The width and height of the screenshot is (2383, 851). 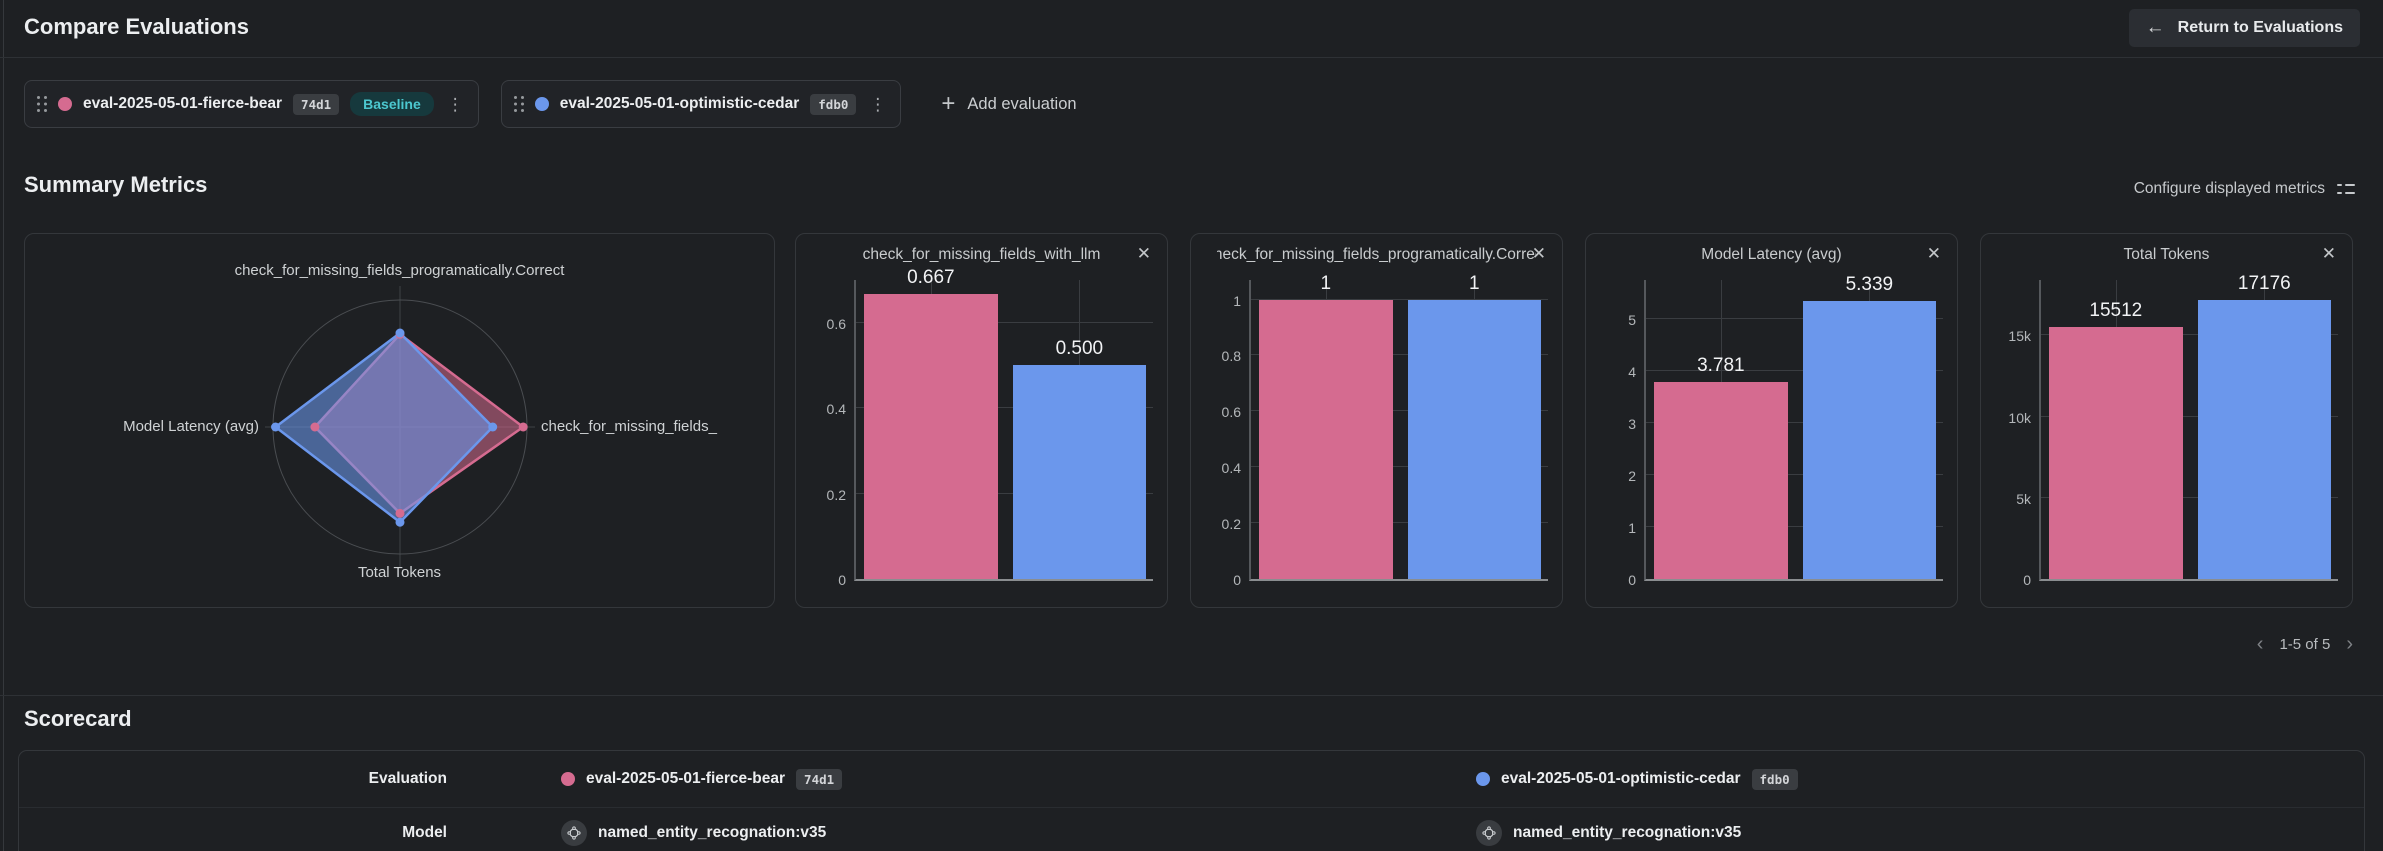 I want to click on configure-displayed-metrics-button: Configure displayed metrics, so click(x=2244, y=189).